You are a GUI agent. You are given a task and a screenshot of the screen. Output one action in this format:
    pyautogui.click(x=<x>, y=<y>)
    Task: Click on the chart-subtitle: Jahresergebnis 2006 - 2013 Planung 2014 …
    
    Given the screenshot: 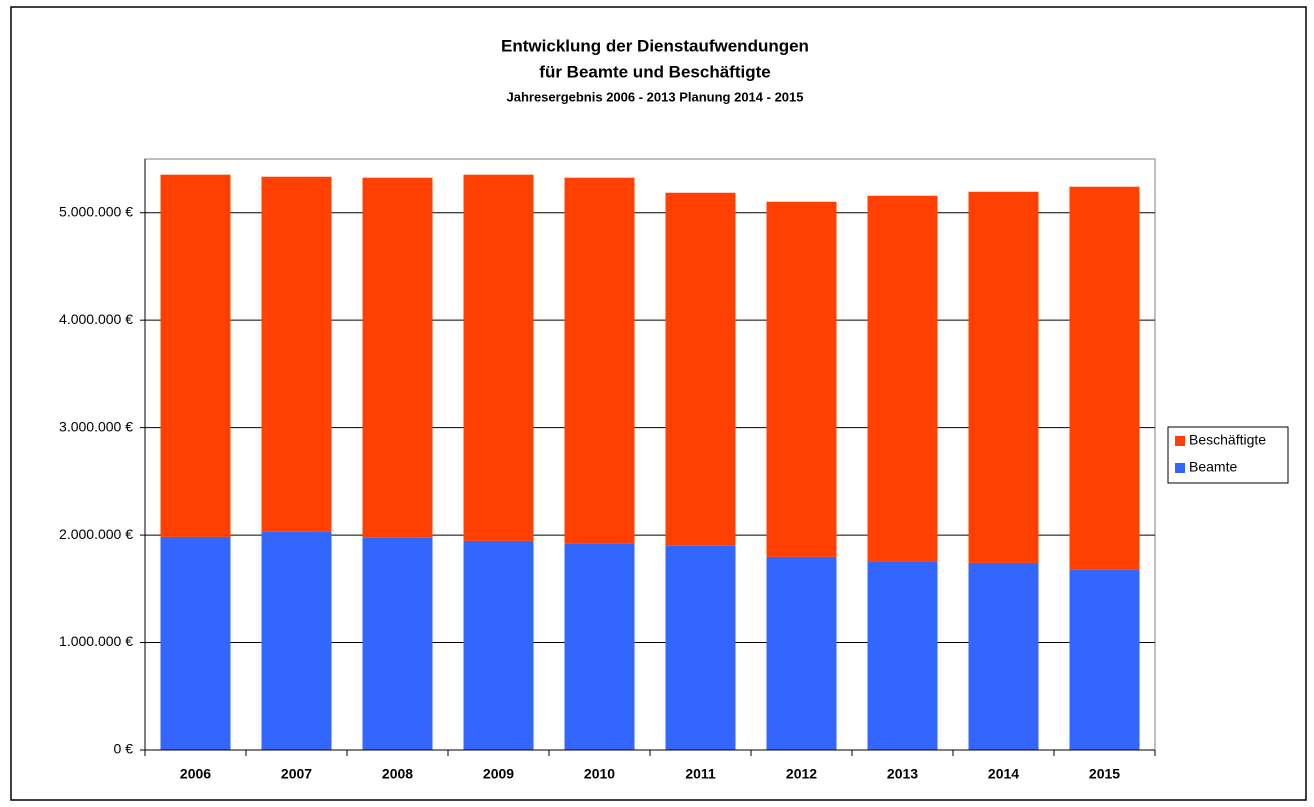 What is the action you would take?
    pyautogui.click(x=654, y=96)
    